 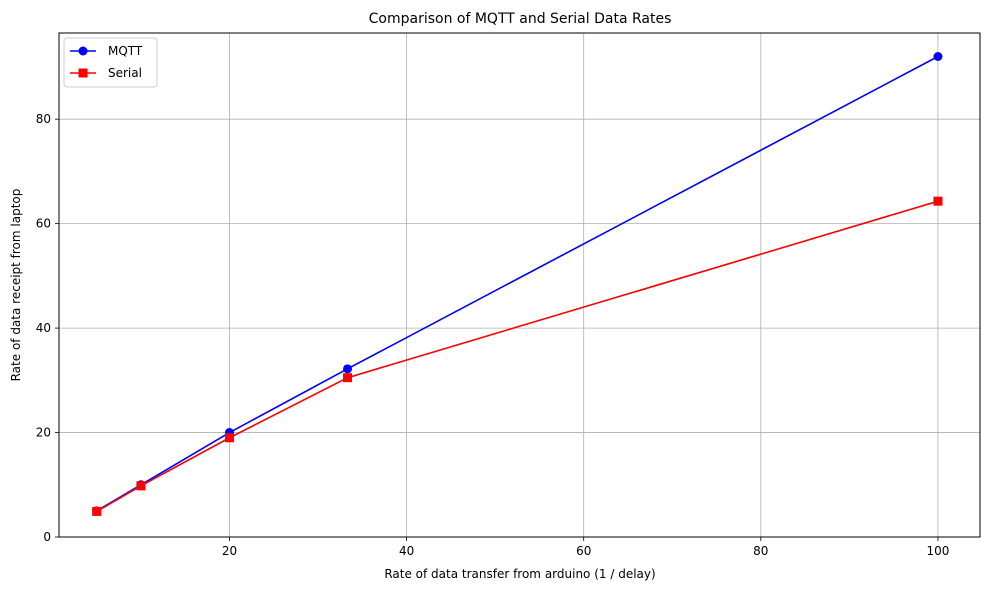 I want to click on legend-label-mqtt: MQTT, so click(x=125, y=51).